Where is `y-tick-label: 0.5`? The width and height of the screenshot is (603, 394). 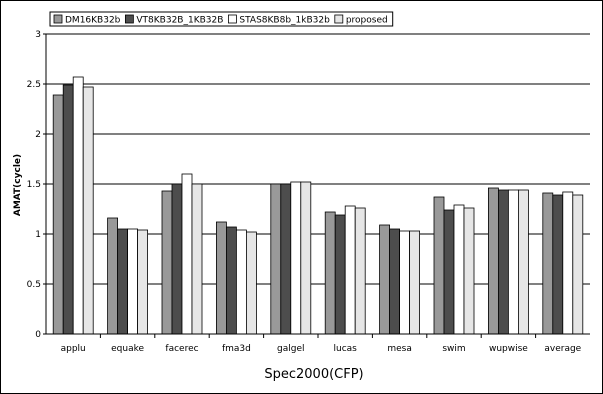 y-tick-label: 0.5 is located at coordinates (34, 285).